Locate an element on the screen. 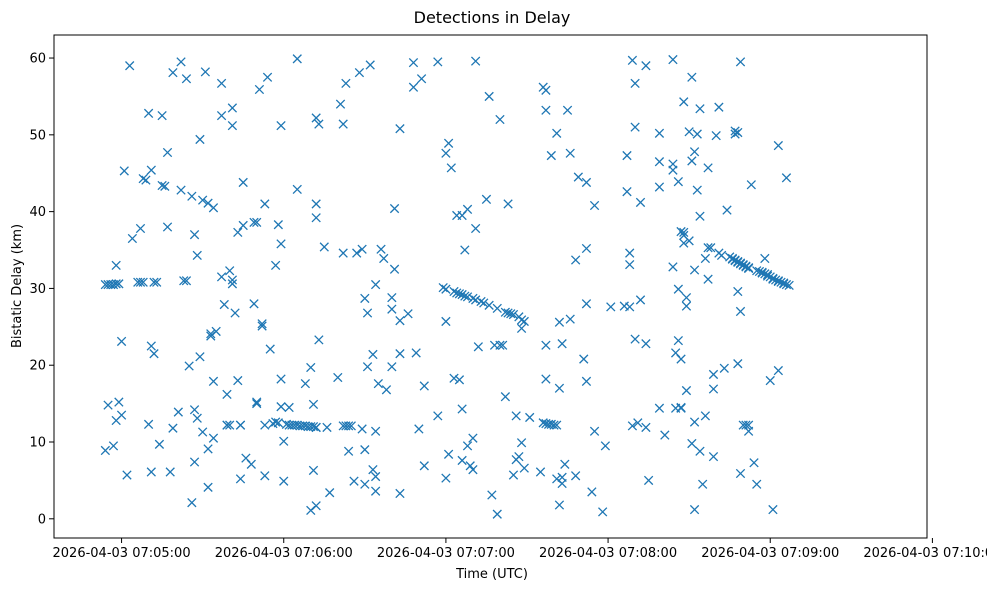 The height and width of the screenshot is (590, 987). chart-title: Detections in Delay is located at coordinates (492, 17).